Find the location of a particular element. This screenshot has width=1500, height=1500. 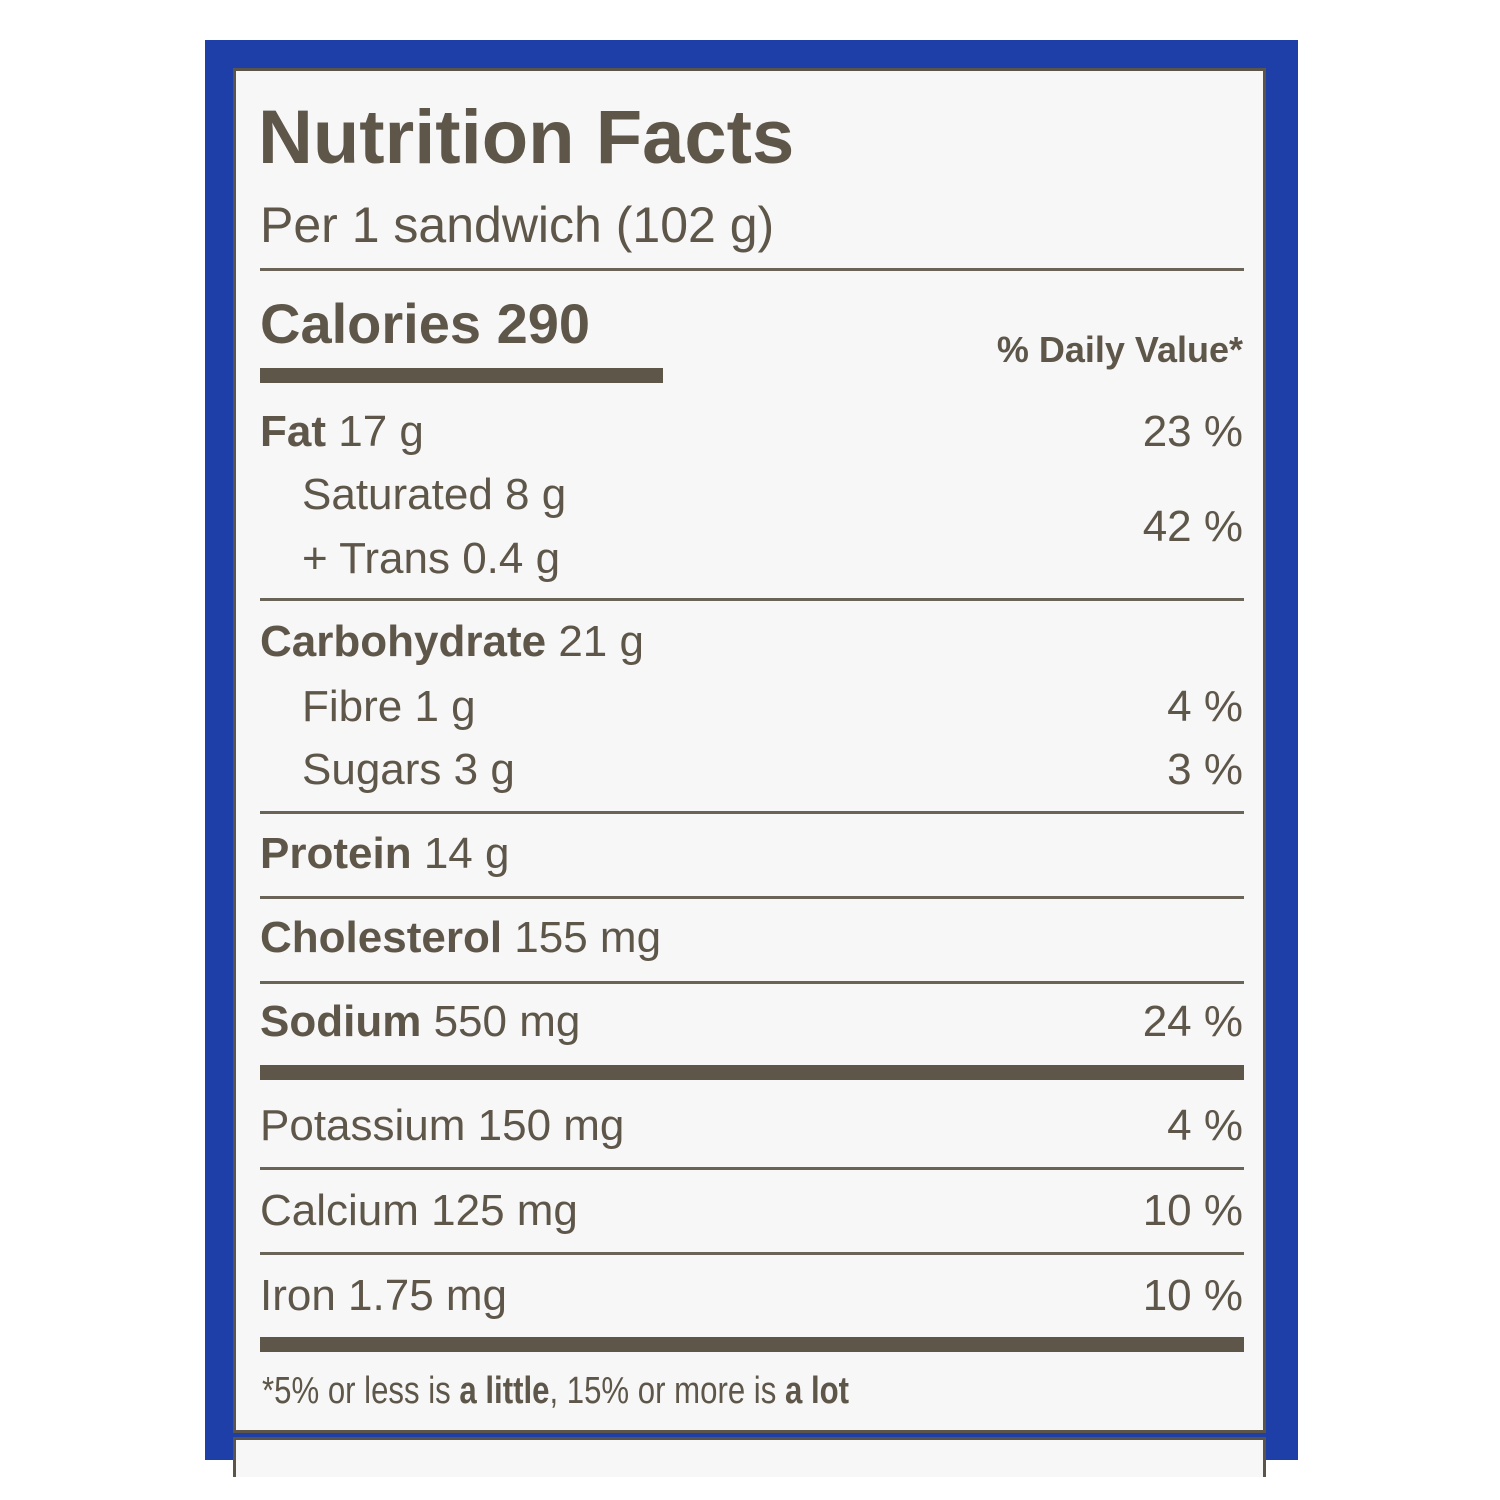

cholesterol-amount: 155 mg is located at coordinates (588, 937).